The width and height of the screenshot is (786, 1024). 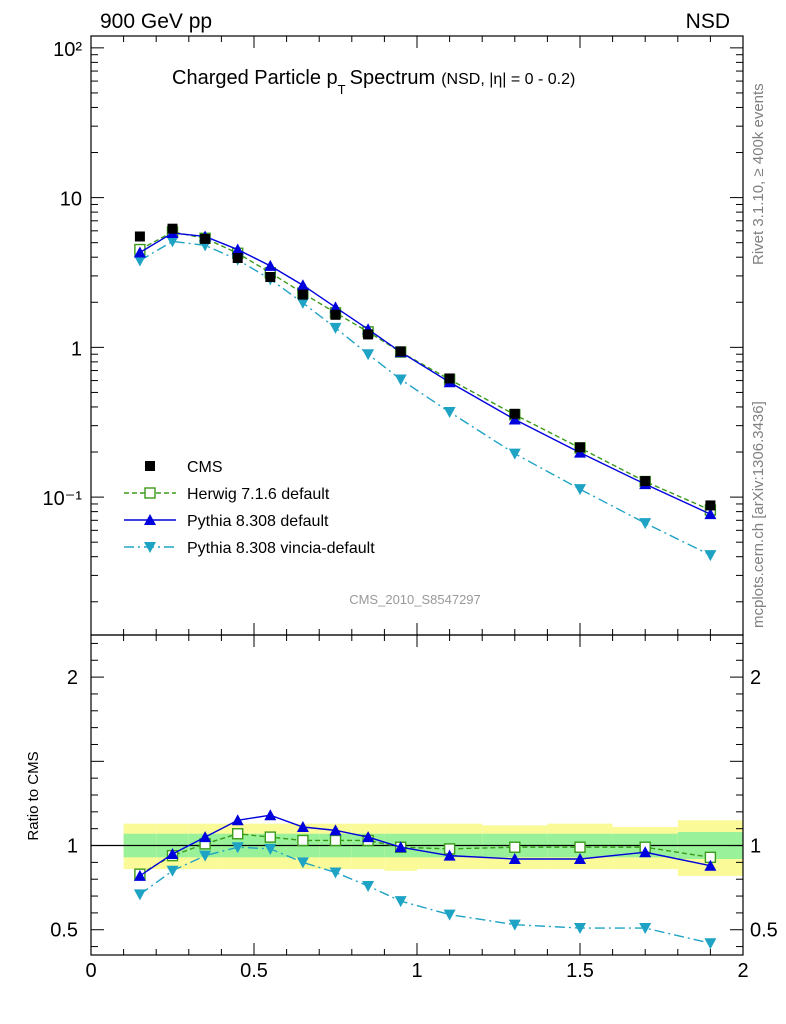 I want to click on ratio-xtick-label: 1, so click(x=416, y=971).